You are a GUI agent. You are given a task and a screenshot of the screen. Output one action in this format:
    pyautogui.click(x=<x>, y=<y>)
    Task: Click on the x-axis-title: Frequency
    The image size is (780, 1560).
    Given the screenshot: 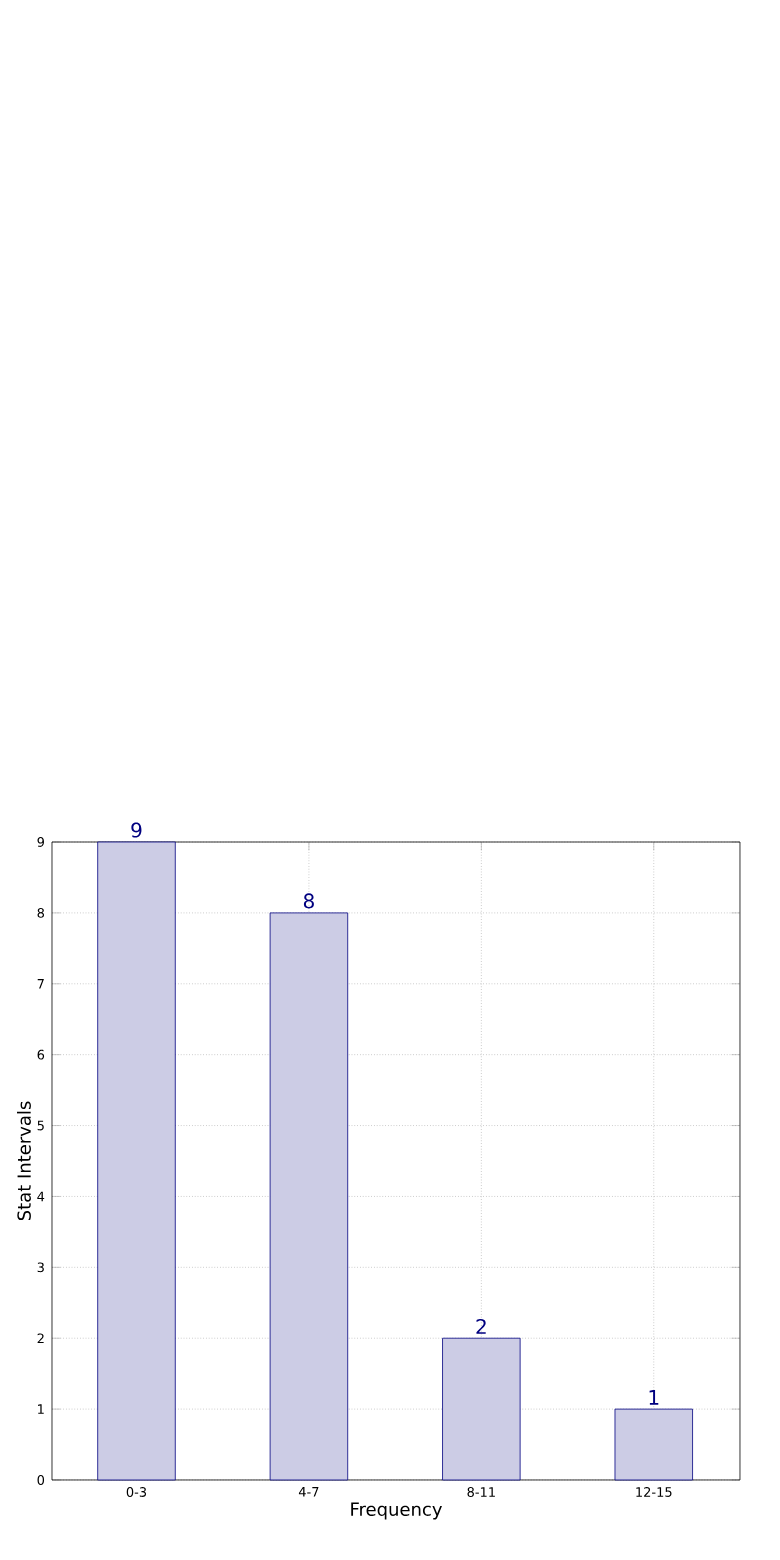 What is the action you would take?
    pyautogui.click(x=396, y=1511)
    